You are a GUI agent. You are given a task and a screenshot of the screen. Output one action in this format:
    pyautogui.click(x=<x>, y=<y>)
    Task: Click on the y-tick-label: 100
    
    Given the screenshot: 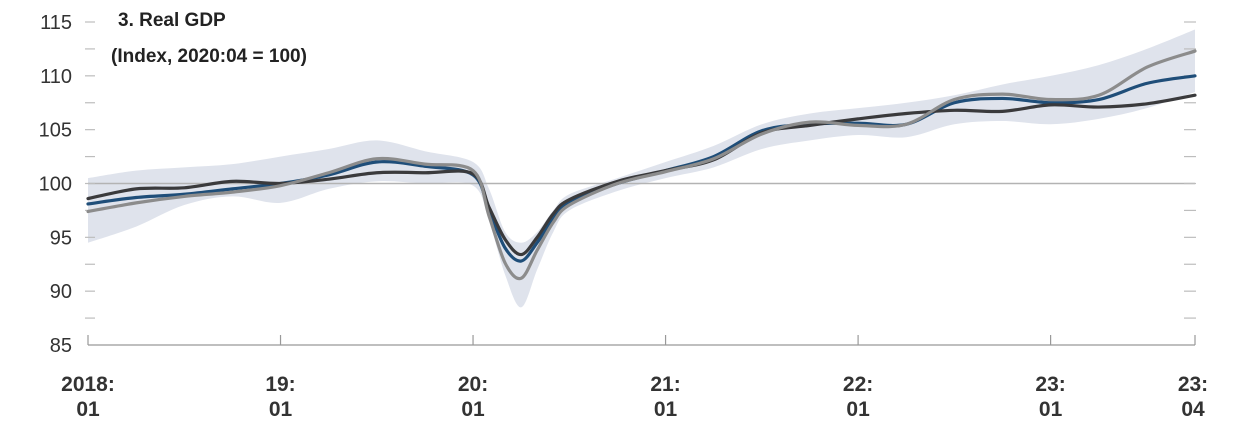 What is the action you would take?
    pyautogui.click(x=55, y=185)
    